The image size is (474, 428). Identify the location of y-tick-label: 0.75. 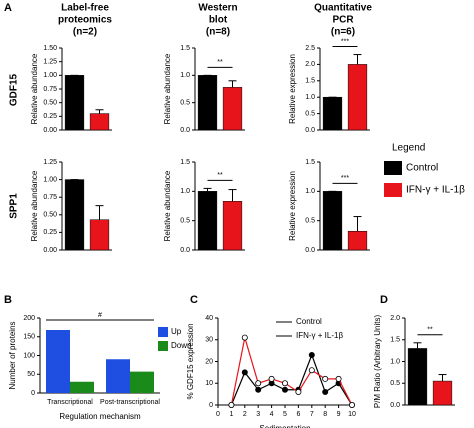
(50, 197).